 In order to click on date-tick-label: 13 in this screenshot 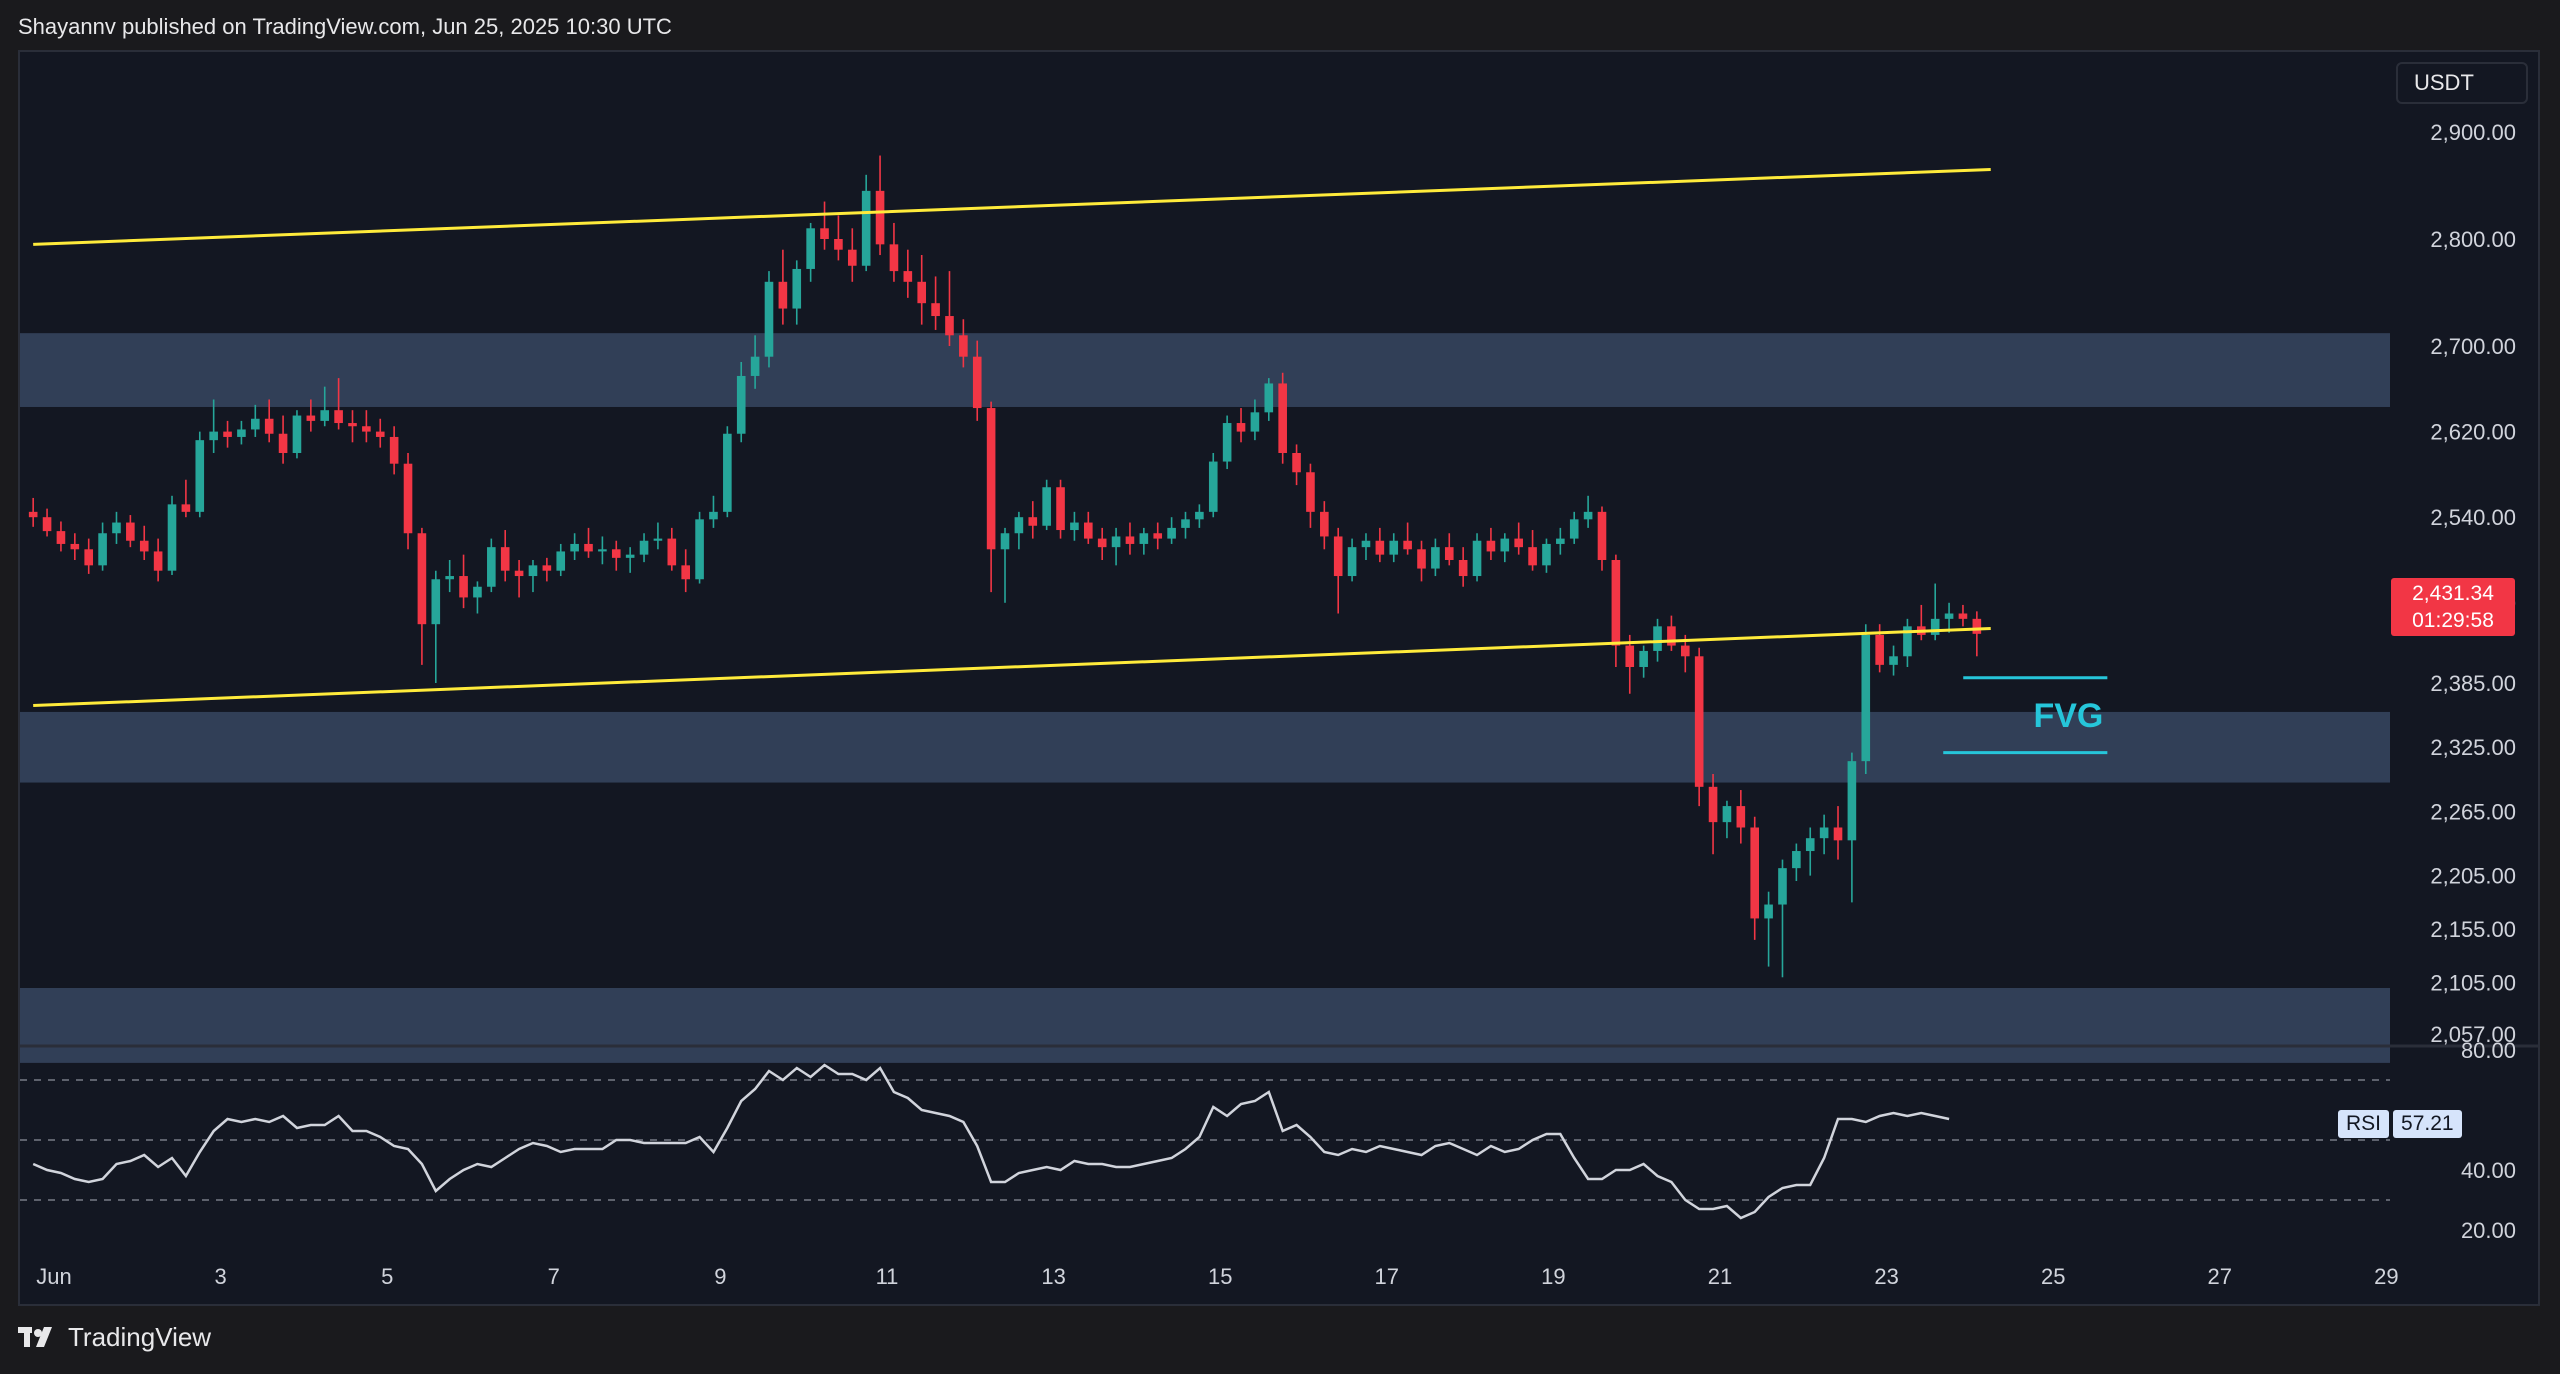, I will do `click(1053, 1276)`.